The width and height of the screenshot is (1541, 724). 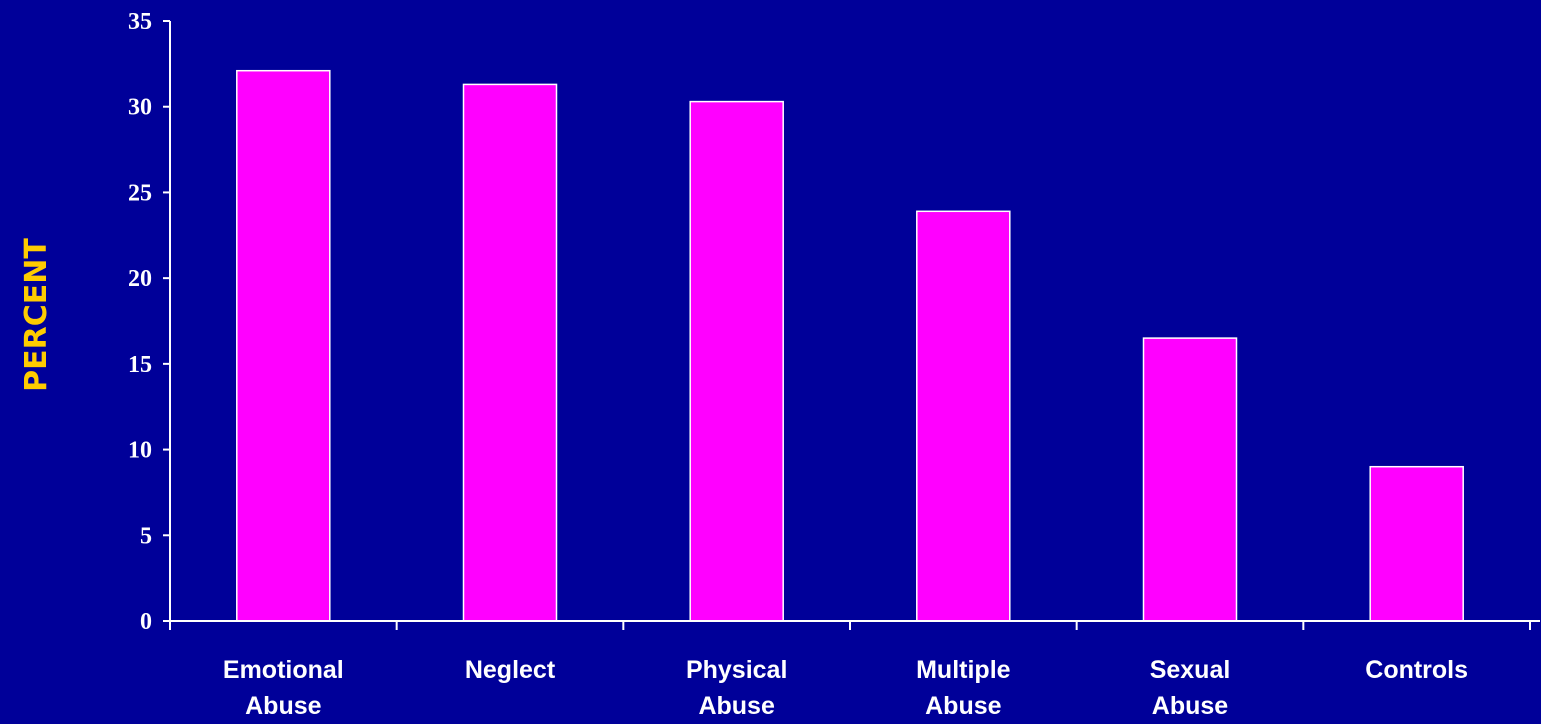 What do you see at coordinates (140, 193) in the screenshot?
I see `y-tick-label: 25` at bounding box center [140, 193].